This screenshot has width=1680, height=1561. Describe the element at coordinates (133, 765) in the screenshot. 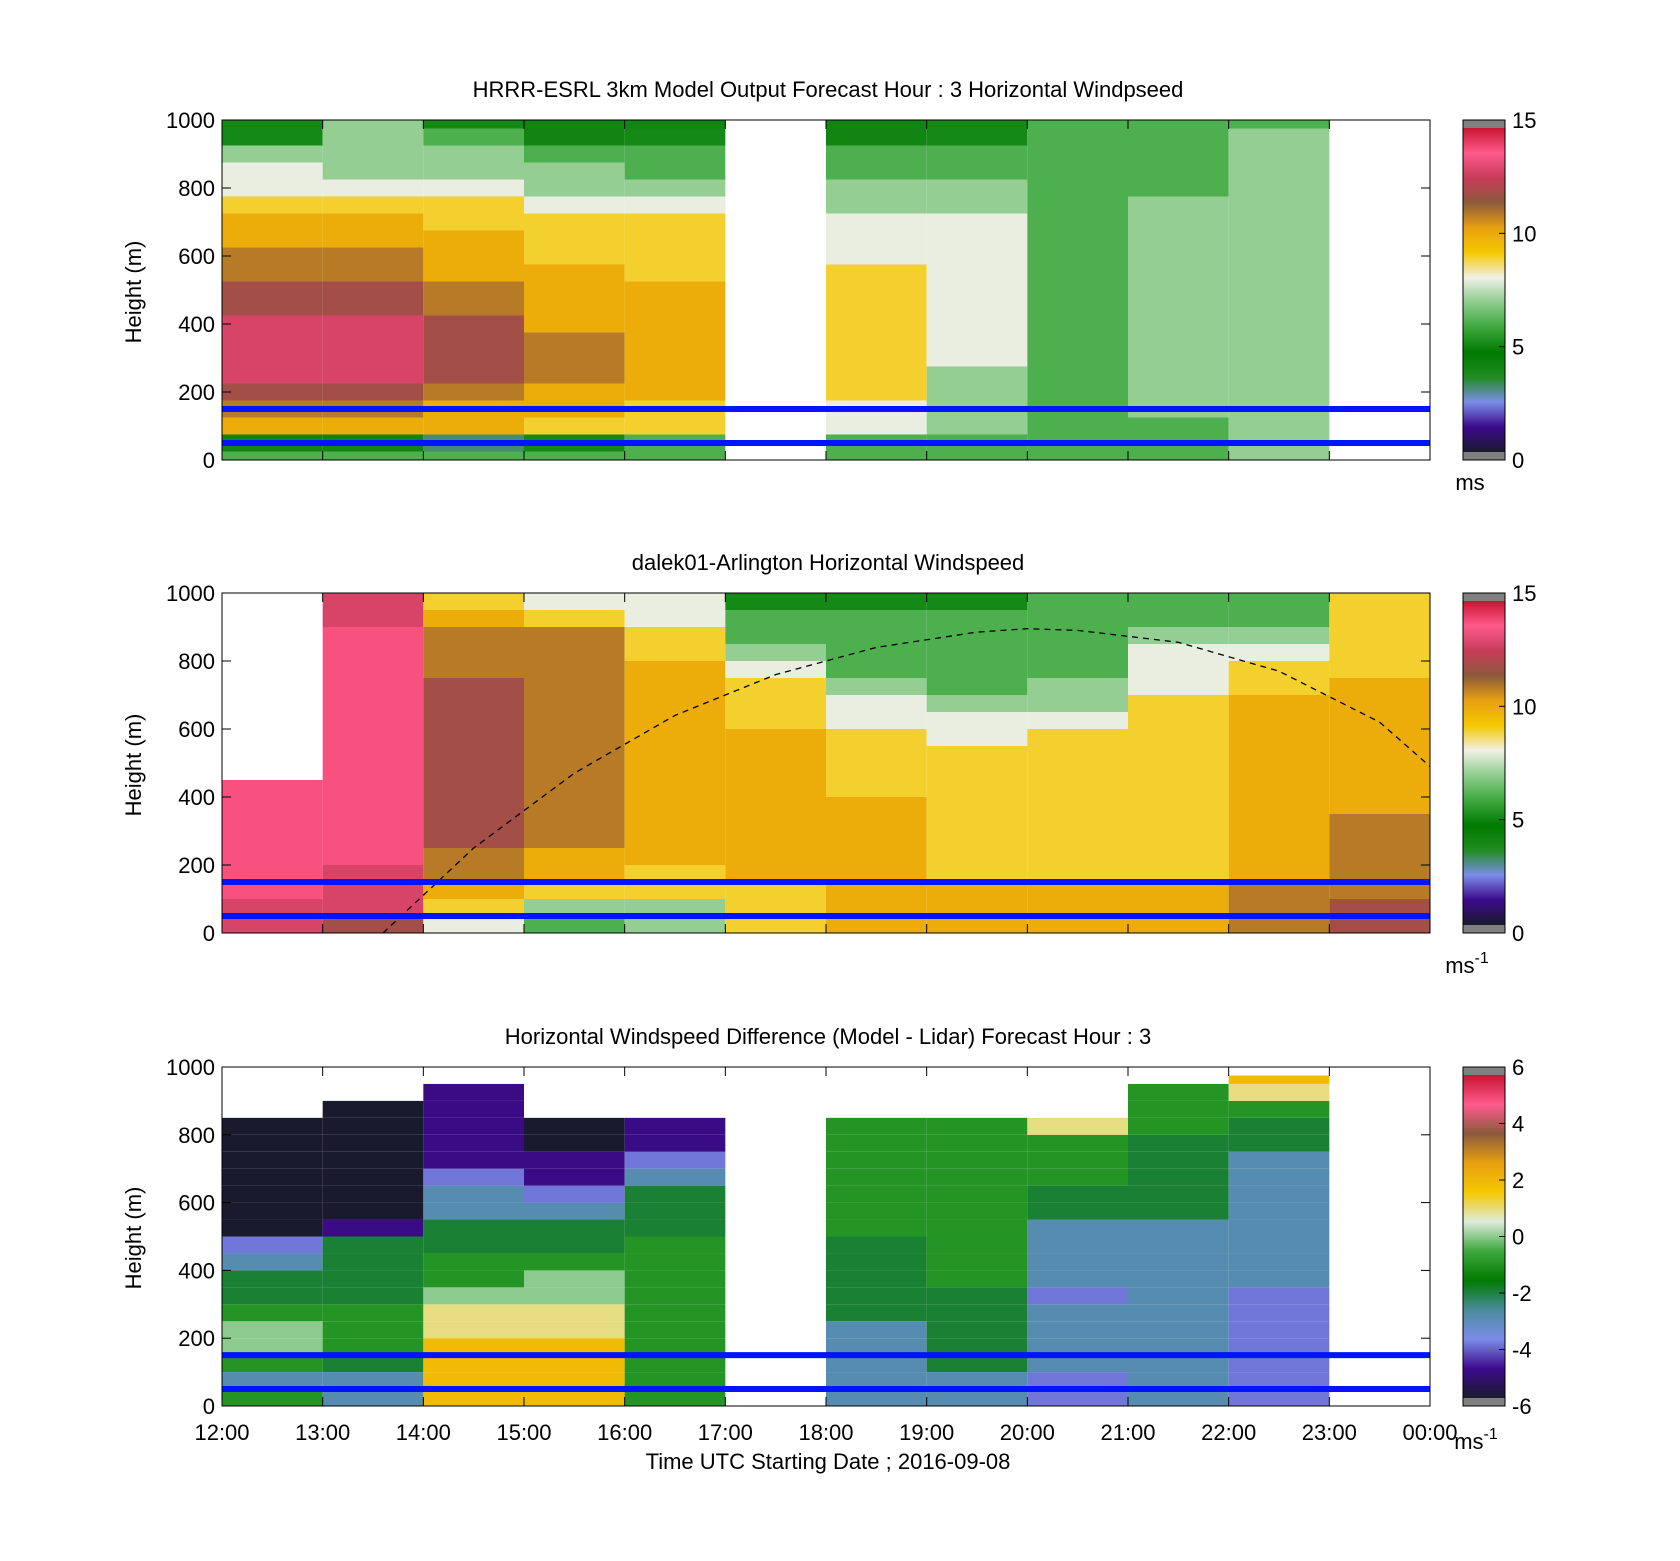

I see `panel-lidar-ylabel: Height (m)` at that location.